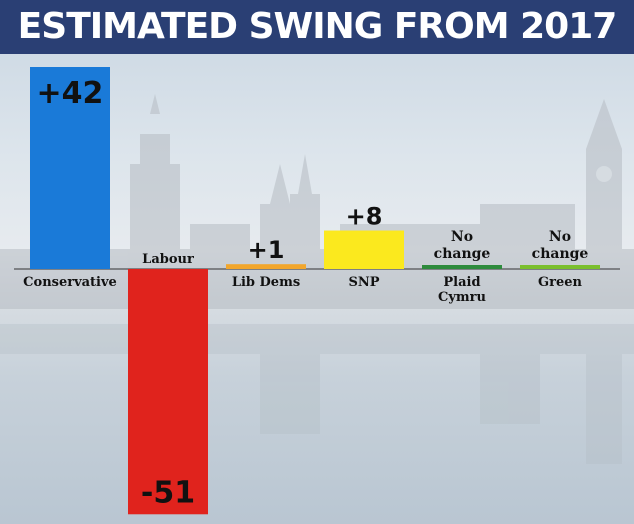 The image size is (634, 524). What do you see at coordinates (560, 267) in the screenshot?
I see `bar-green` at bounding box center [560, 267].